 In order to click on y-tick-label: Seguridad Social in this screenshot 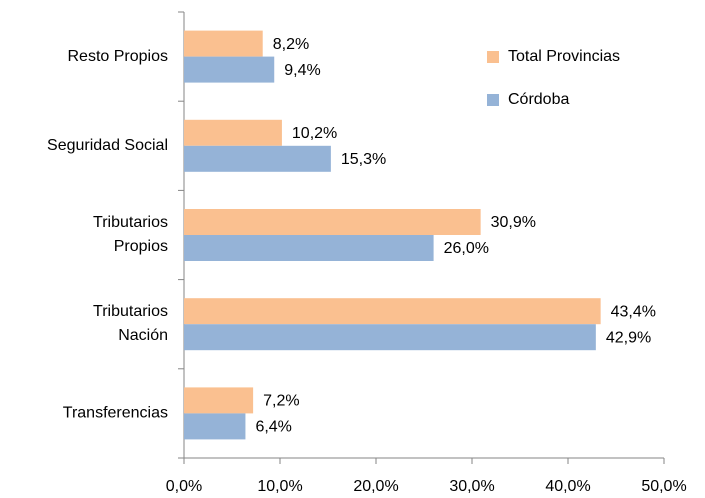, I will do `click(107, 145)`.